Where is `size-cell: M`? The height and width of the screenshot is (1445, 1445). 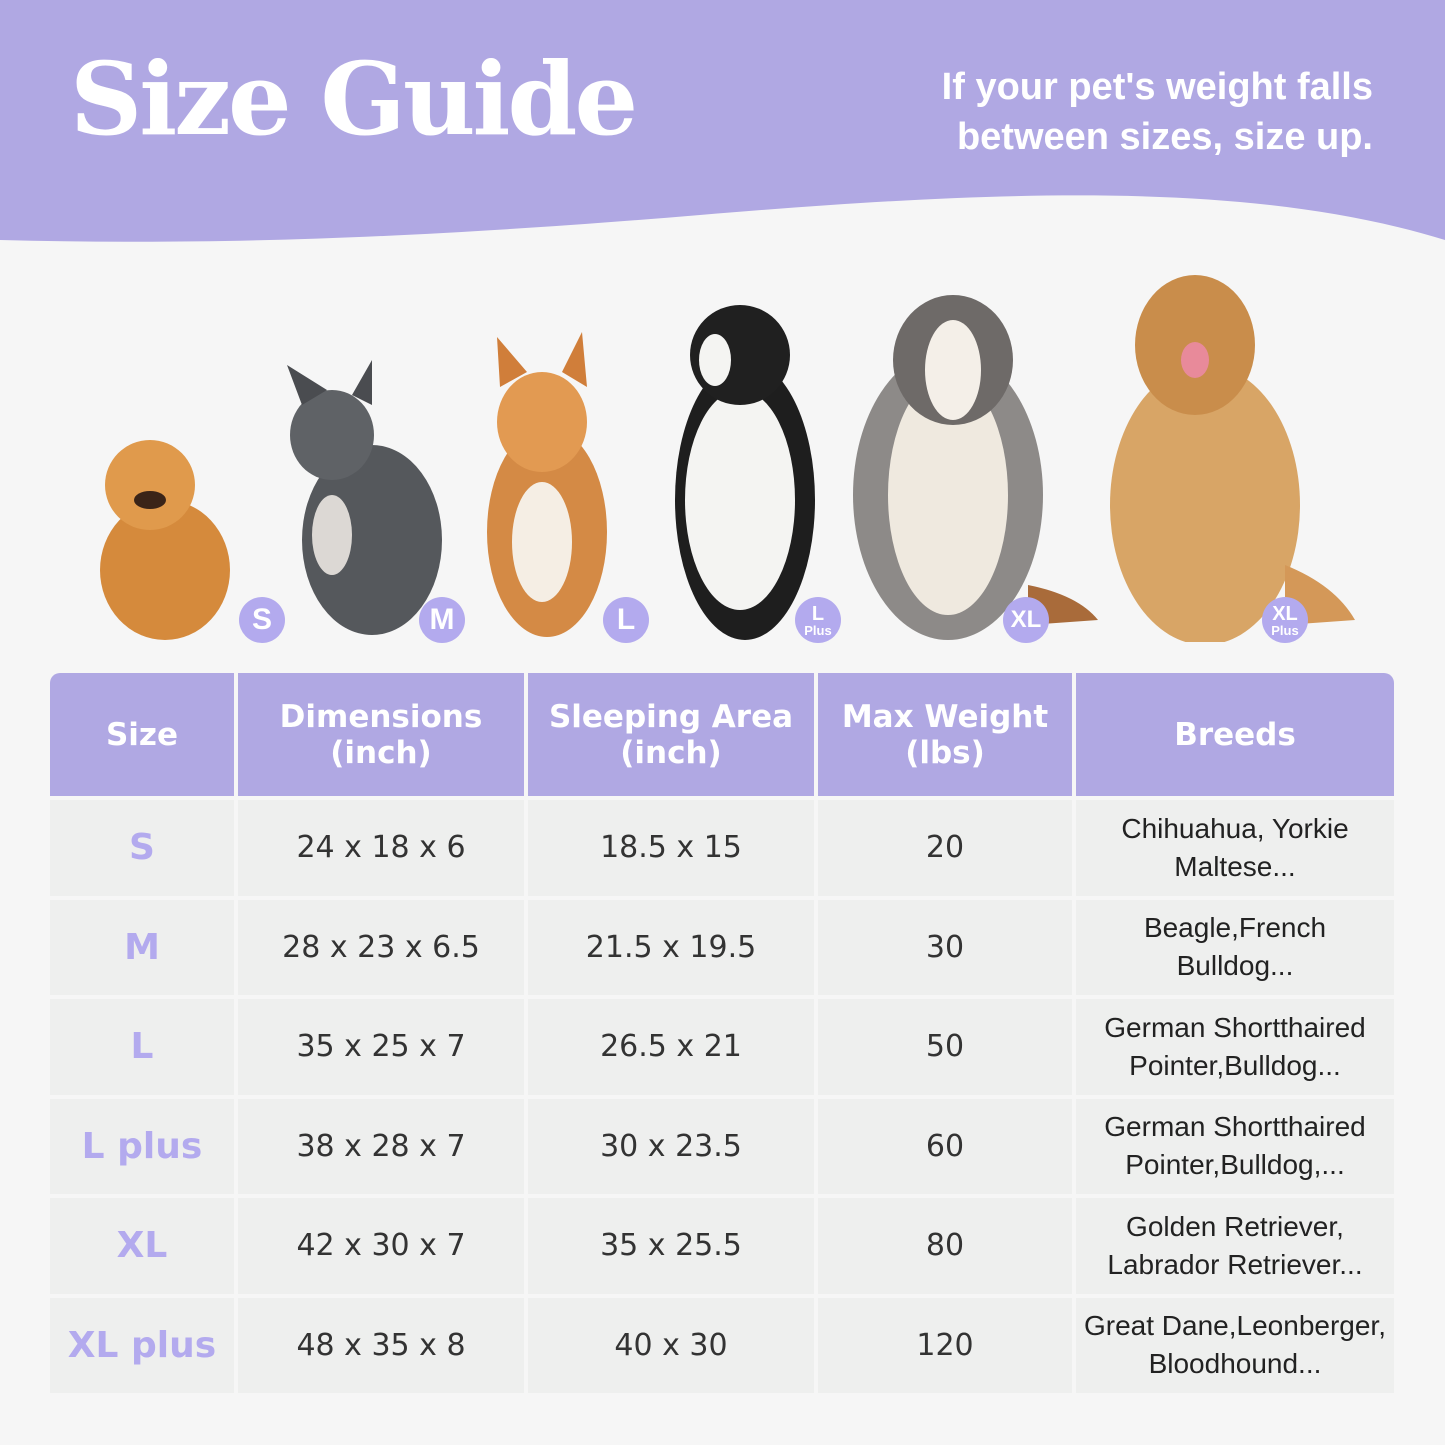
size-cell: M is located at coordinates (142, 947).